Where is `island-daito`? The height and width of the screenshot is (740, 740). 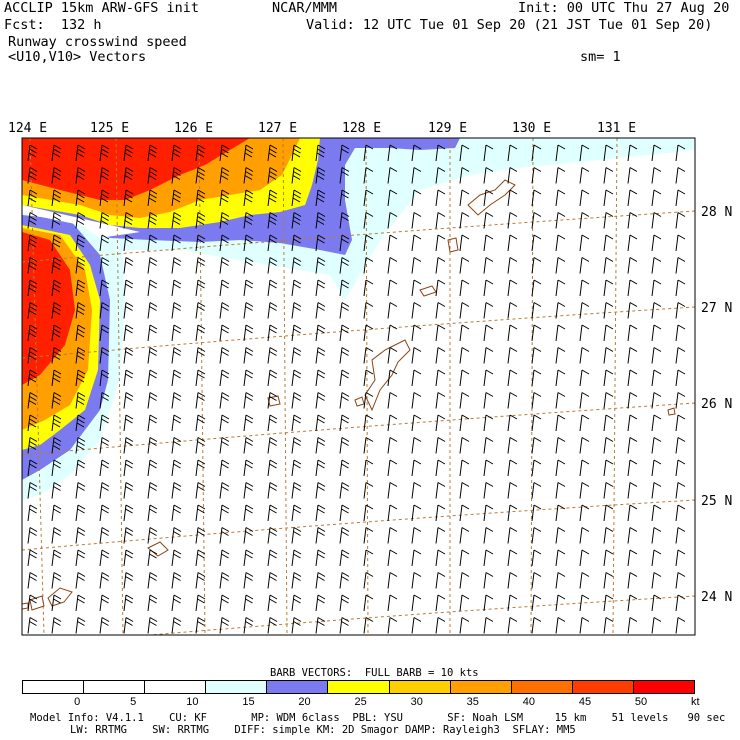
island-daito is located at coordinates (671, 411).